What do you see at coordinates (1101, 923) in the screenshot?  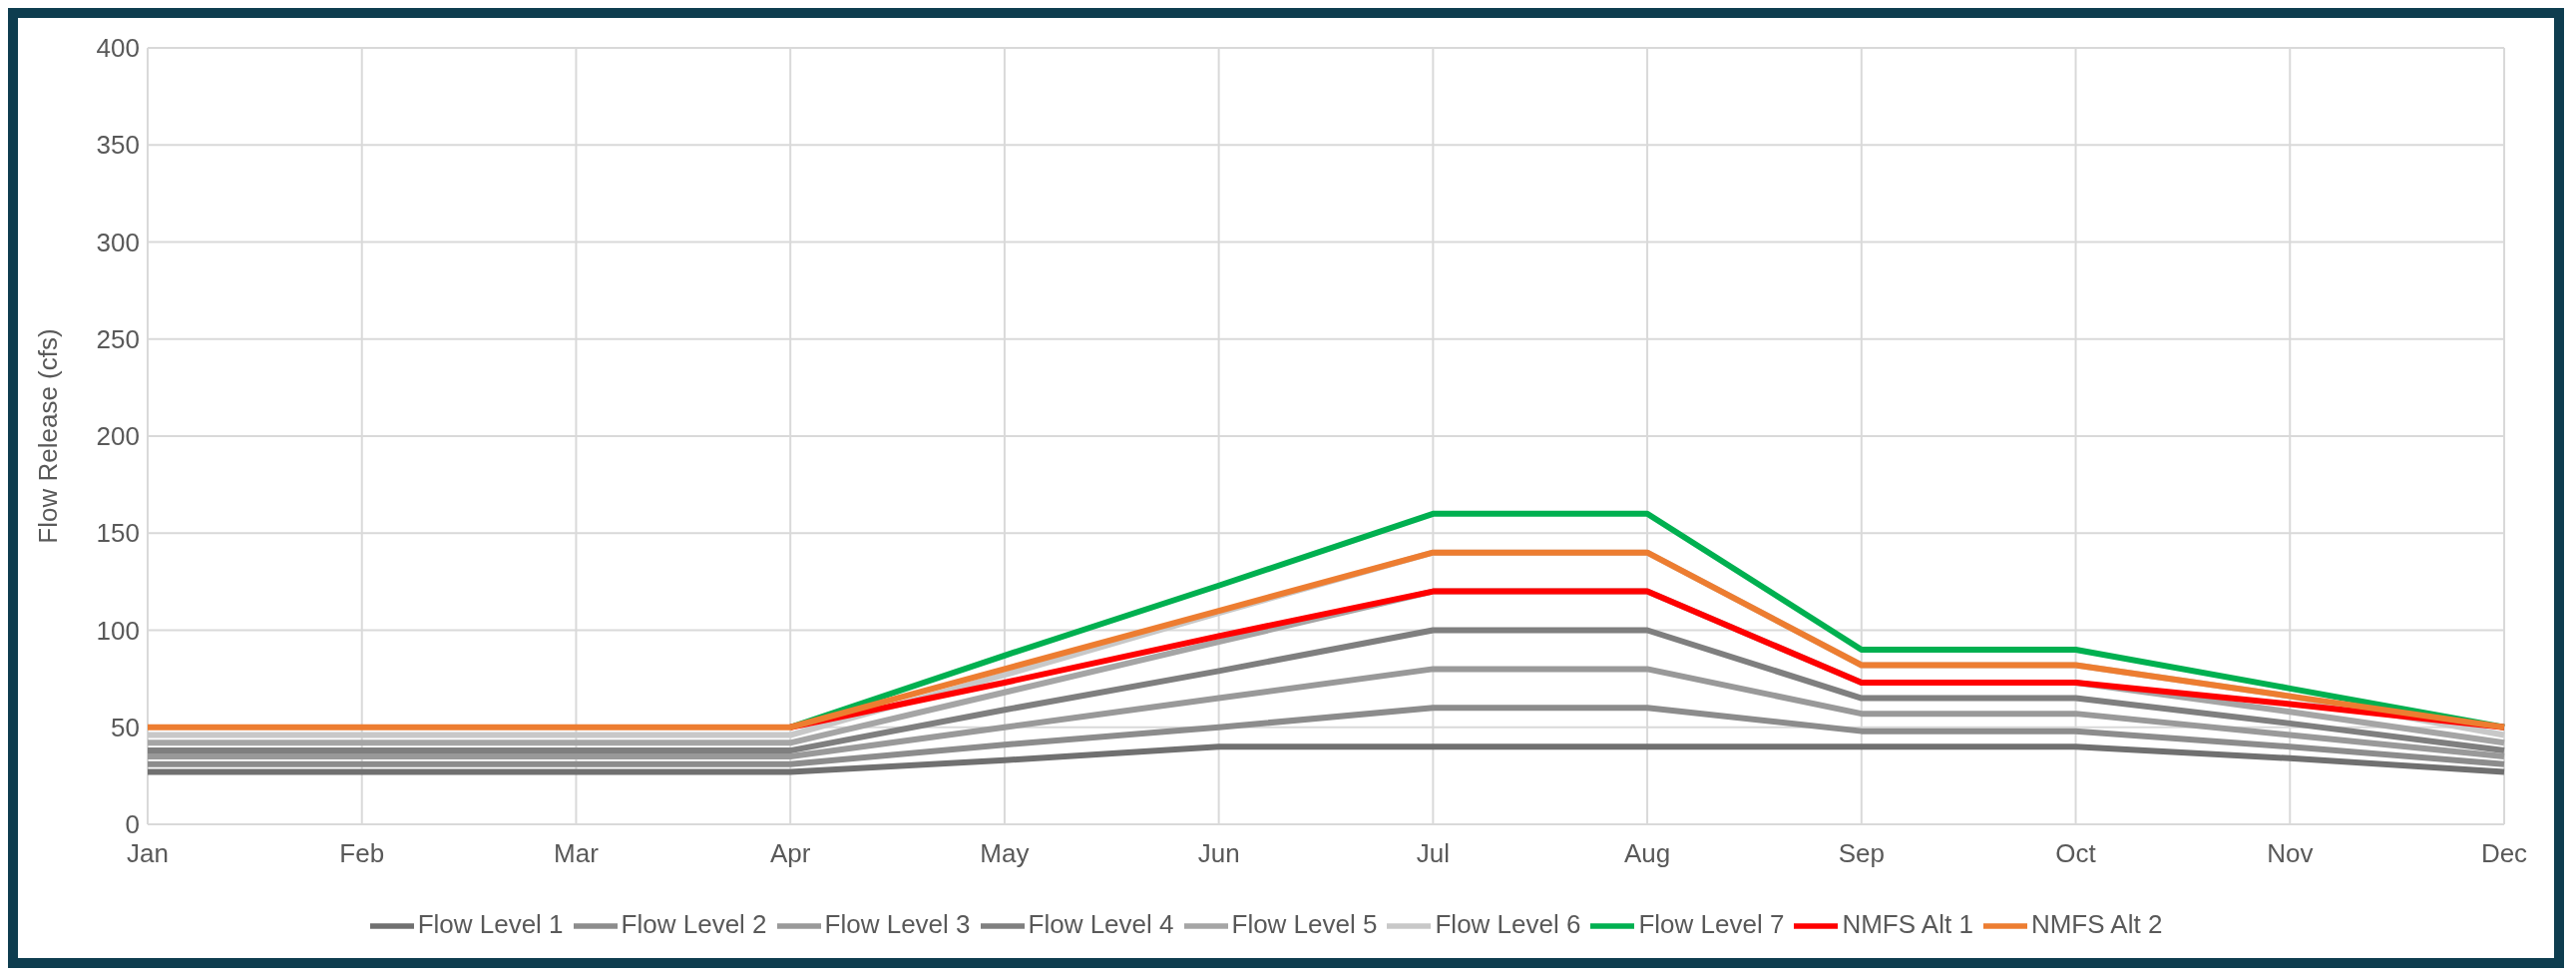 I see `legend-label: Flow Level 4` at bounding box center [1101, 923].